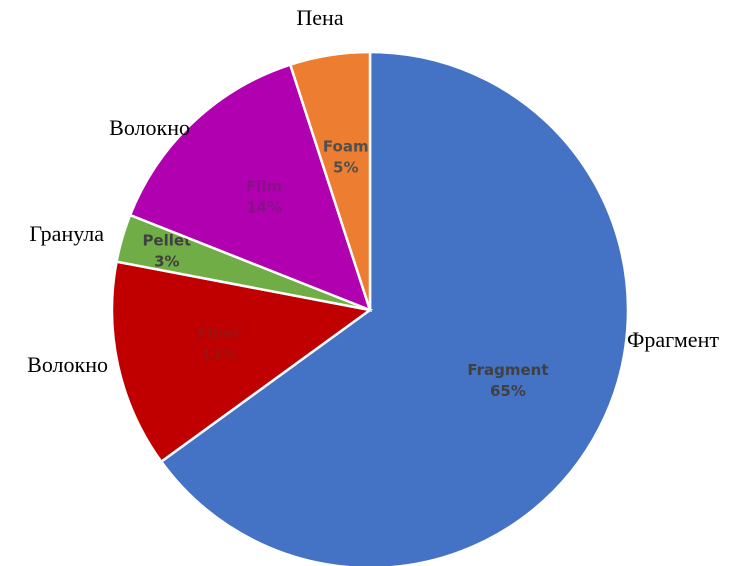  What do you see at coordinates (264, 208) in the screenshot?
I see `slice-value-label: 14%` at bounding box center [264, 208].